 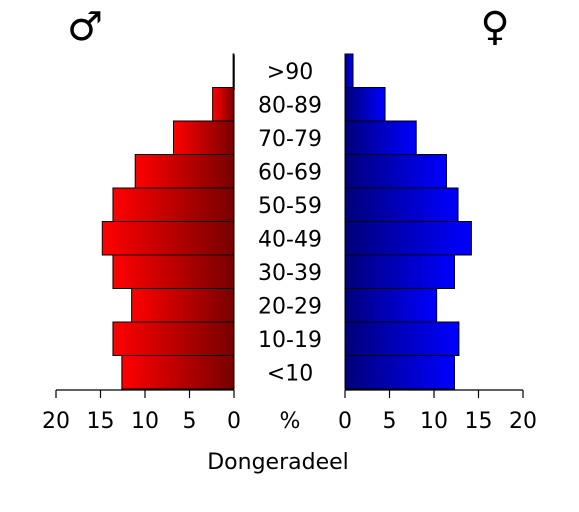 I want to click on x-axes: 20 15 10 5 0% 0 5 10 15 20, so click(x=289, y=411).